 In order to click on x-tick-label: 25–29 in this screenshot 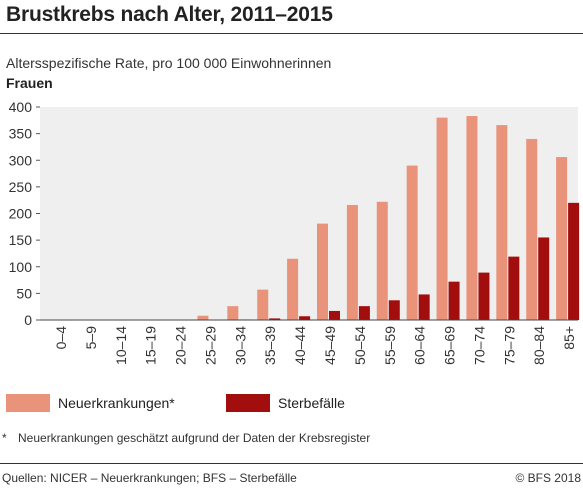, I will do `click(210, 345)`.